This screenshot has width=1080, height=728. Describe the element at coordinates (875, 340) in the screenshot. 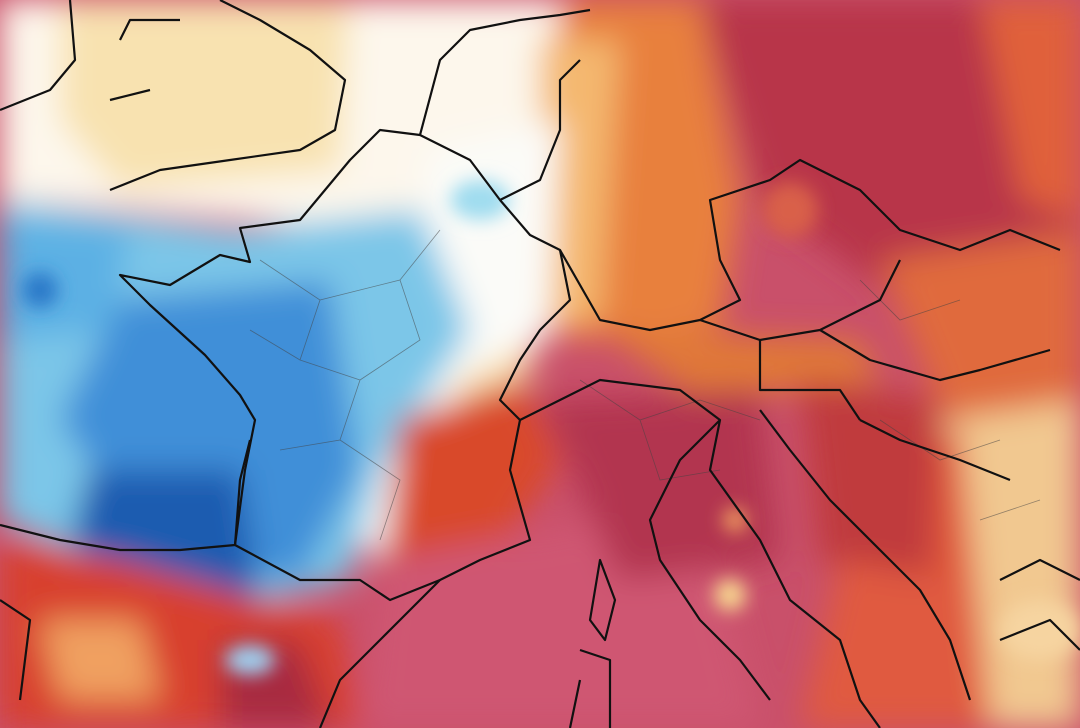

I see `alps-borders` at that location.